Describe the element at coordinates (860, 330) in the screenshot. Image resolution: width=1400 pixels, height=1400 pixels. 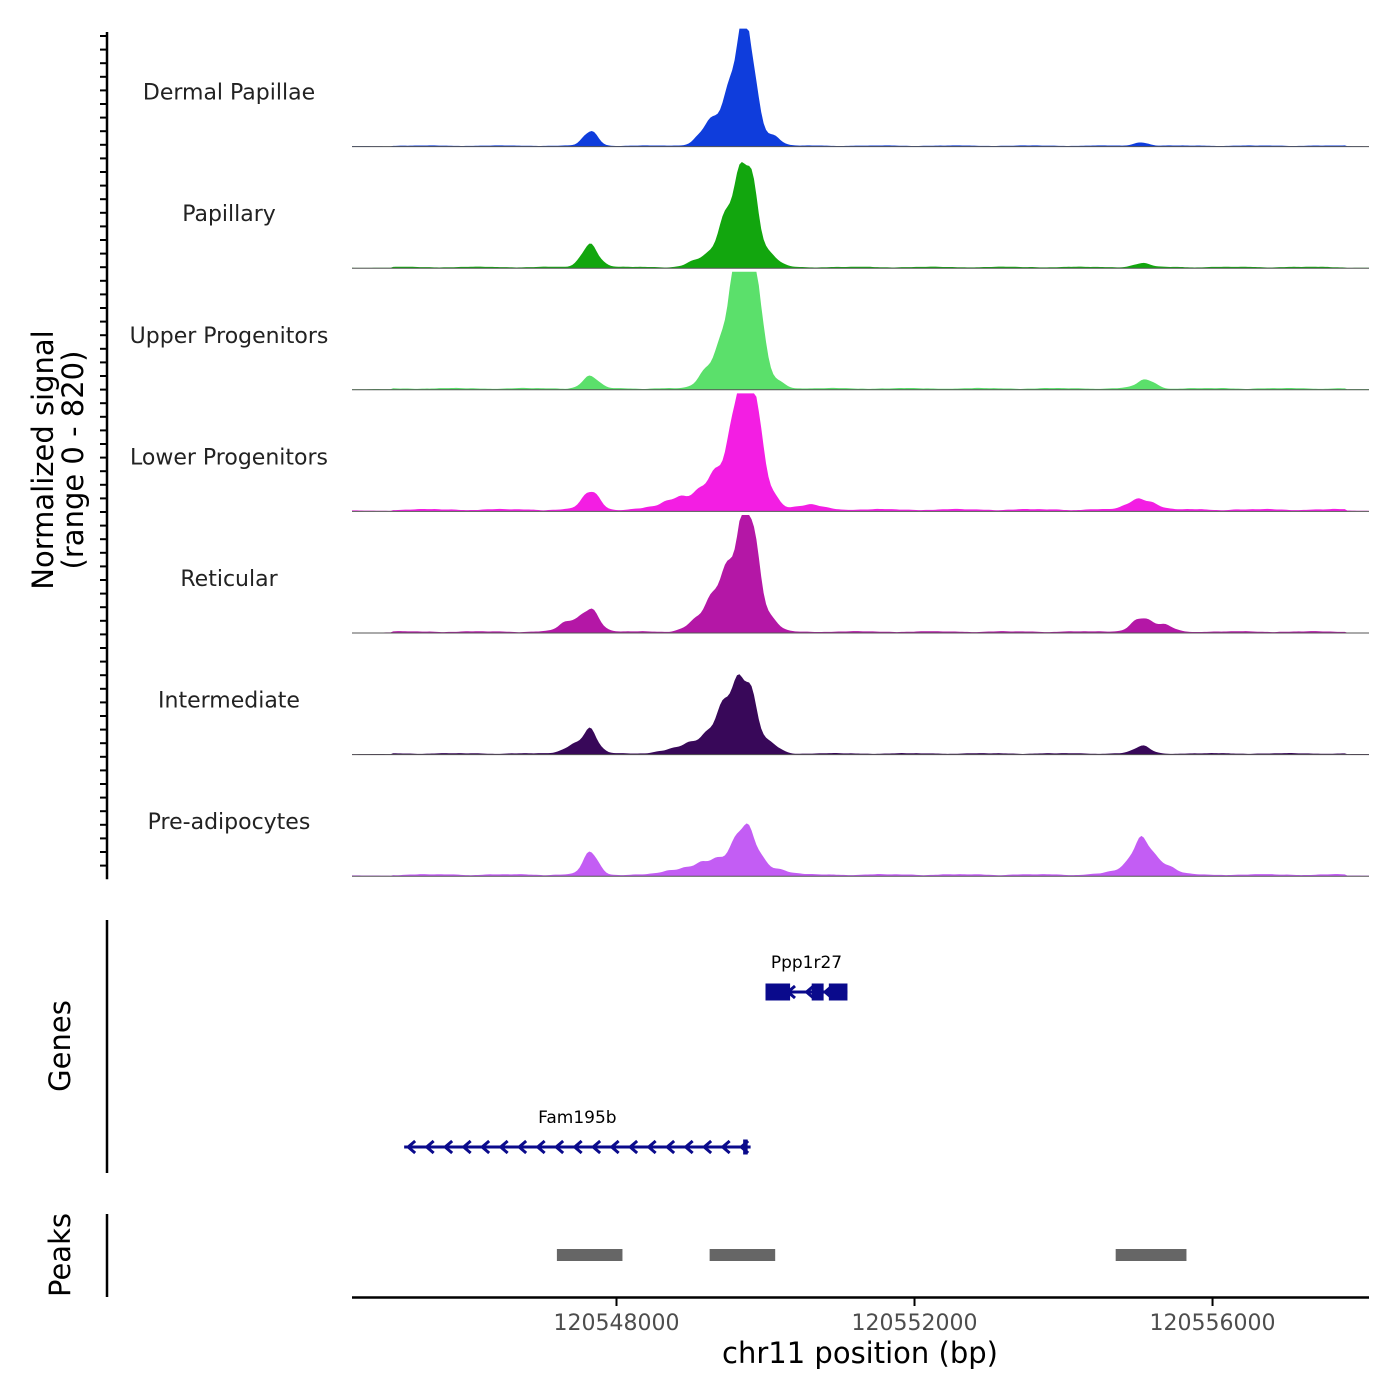
I see `coverage-area-upper-progenitors` at that location.